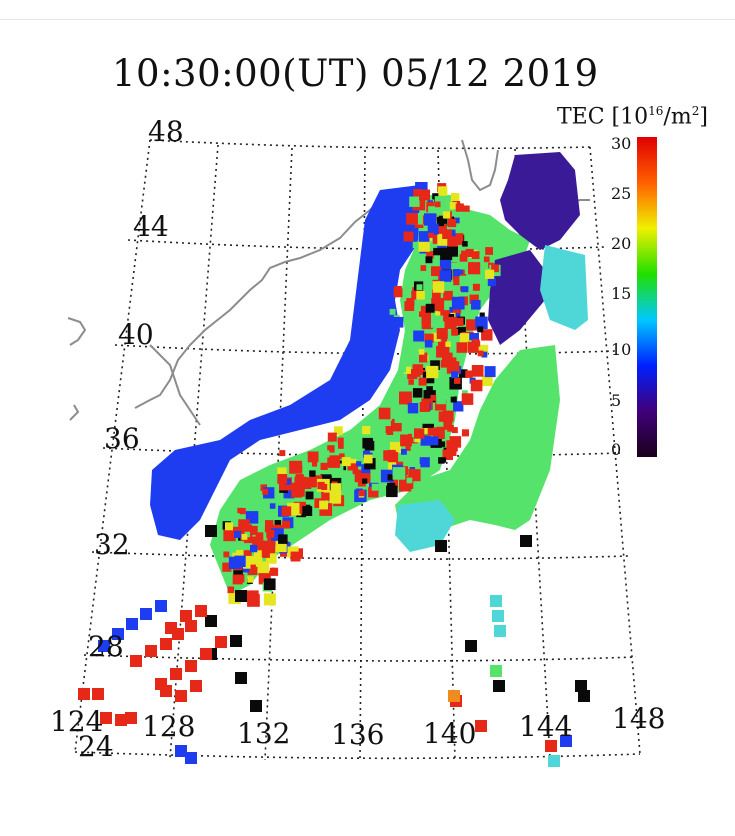 This screenshot has width=735, height=836. Describe the element at coordinates (122, 438) in the screenshot. I see `lat-label-36: 36` at that location.